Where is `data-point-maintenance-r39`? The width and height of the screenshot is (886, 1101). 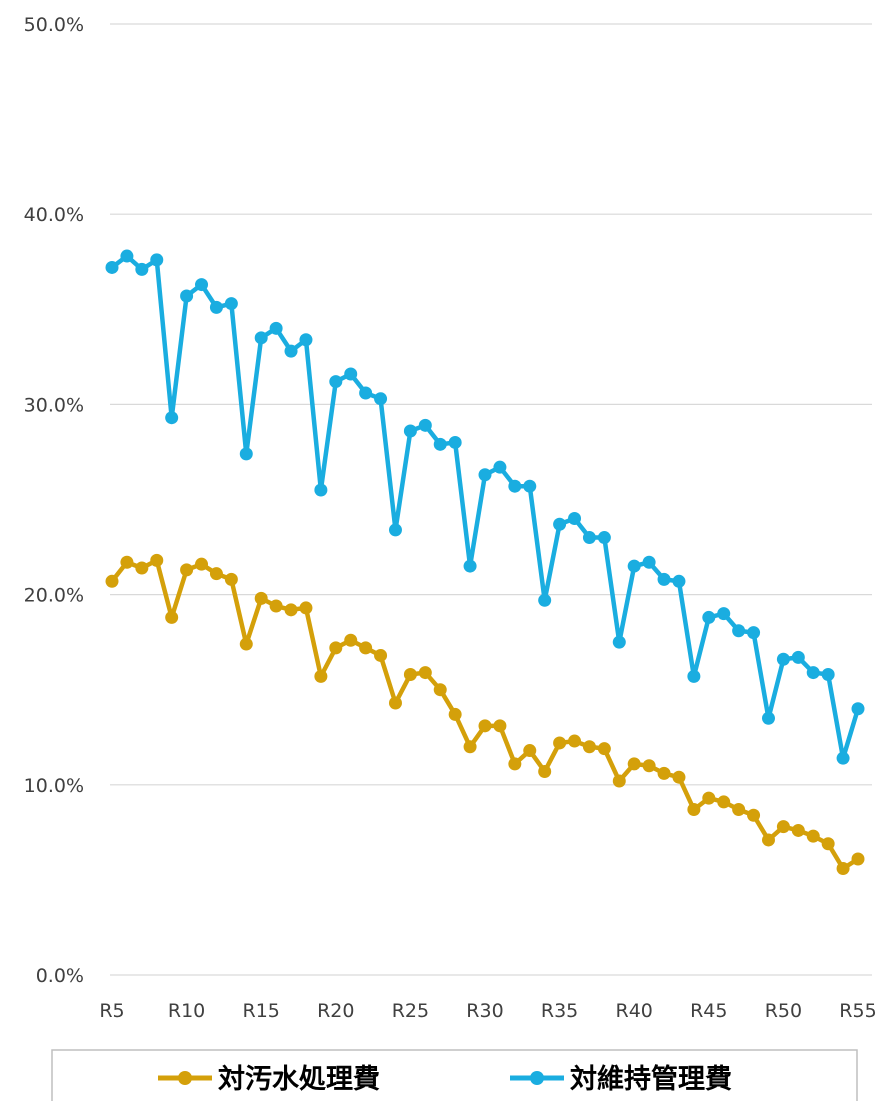 data-point-maintenance-r39 is located at coordinates (619, 642).